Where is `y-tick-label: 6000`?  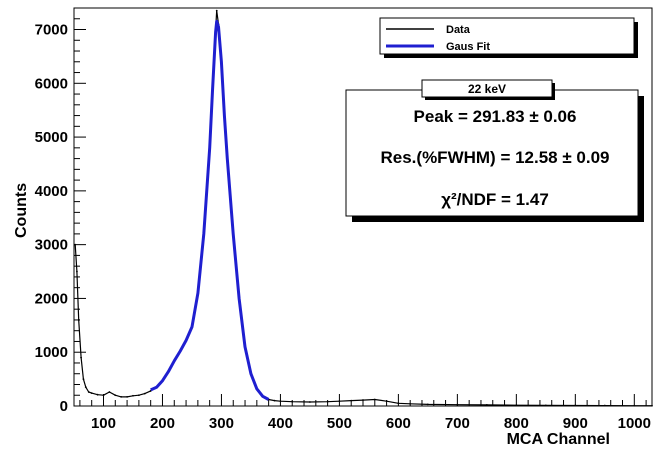
y-tick-label: 6000 is located at coordinates (51, 83).